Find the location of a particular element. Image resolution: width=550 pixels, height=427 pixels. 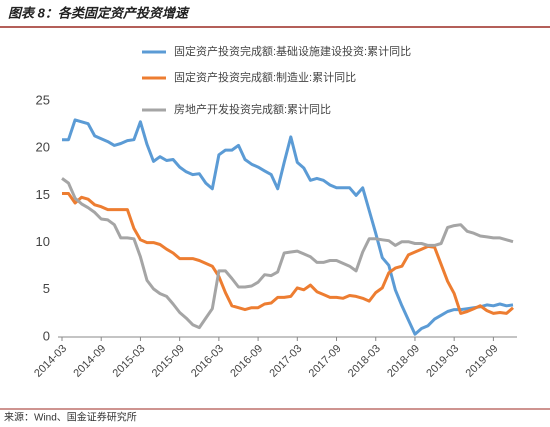

legend-label: 固定资产投资完成额:基础设施建设投资:累计同比 is located at coordinates (292, 51).